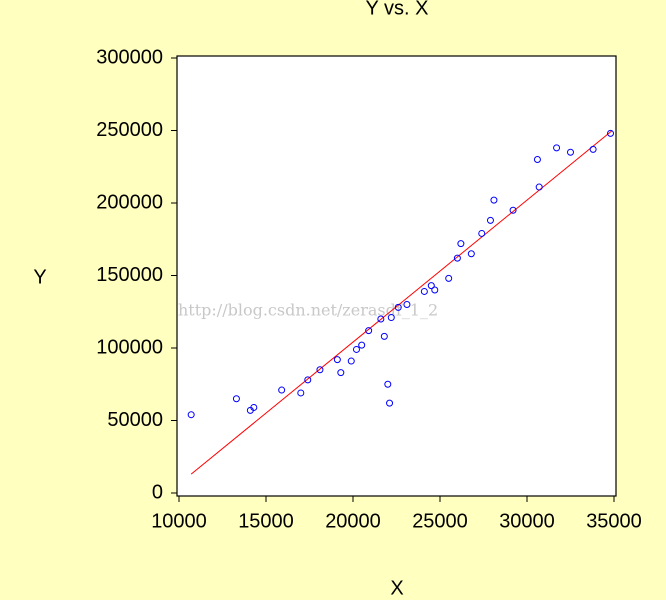  Describe the element at coordinates (157, 492) in the screenshot. I see `y-tick-label: 0` at that location.